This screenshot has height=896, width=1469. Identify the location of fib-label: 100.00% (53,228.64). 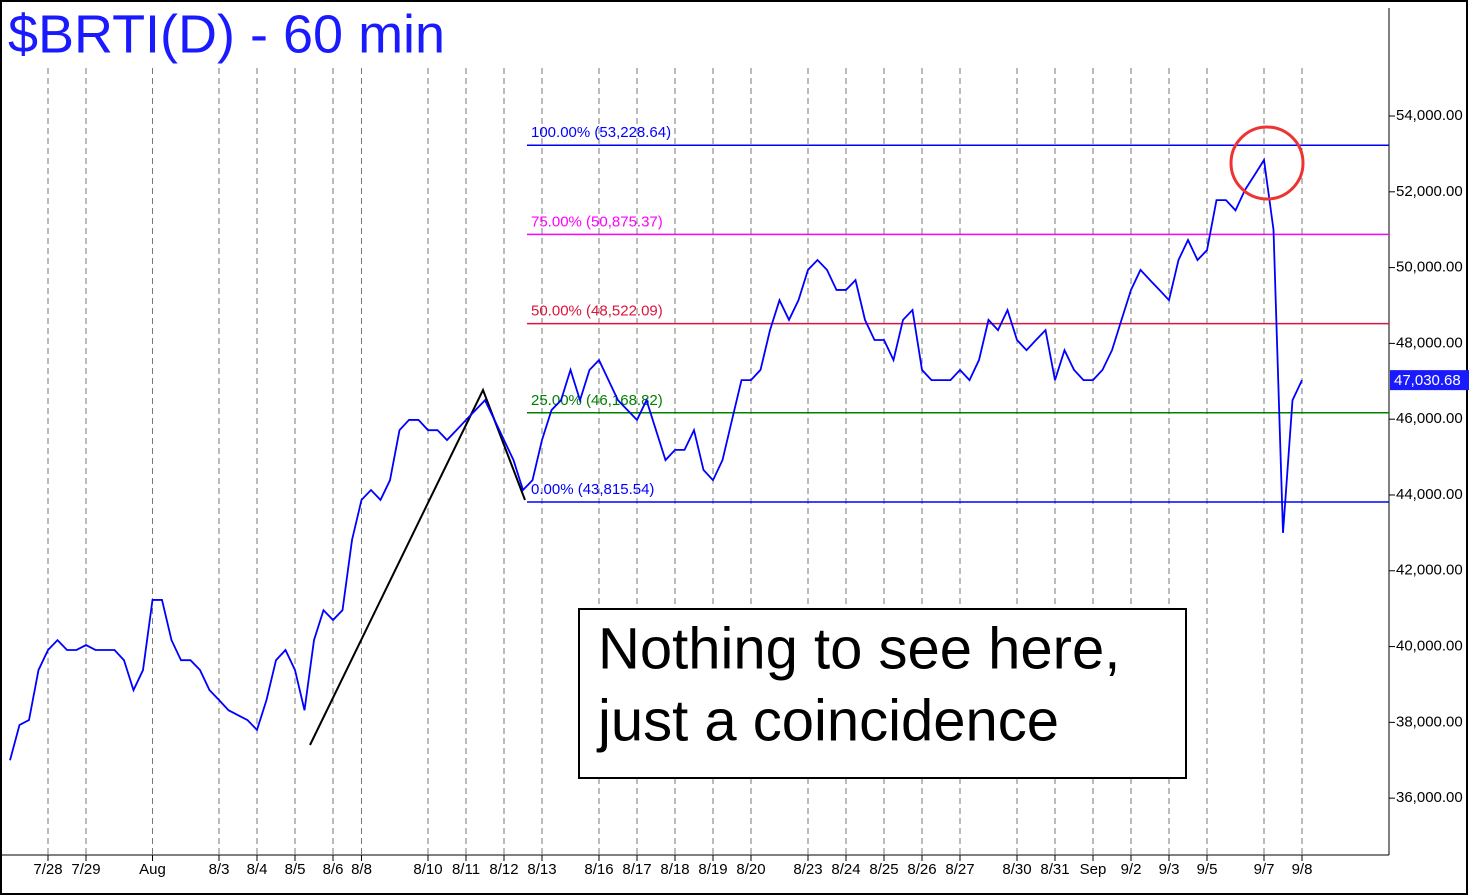
(601, 132).